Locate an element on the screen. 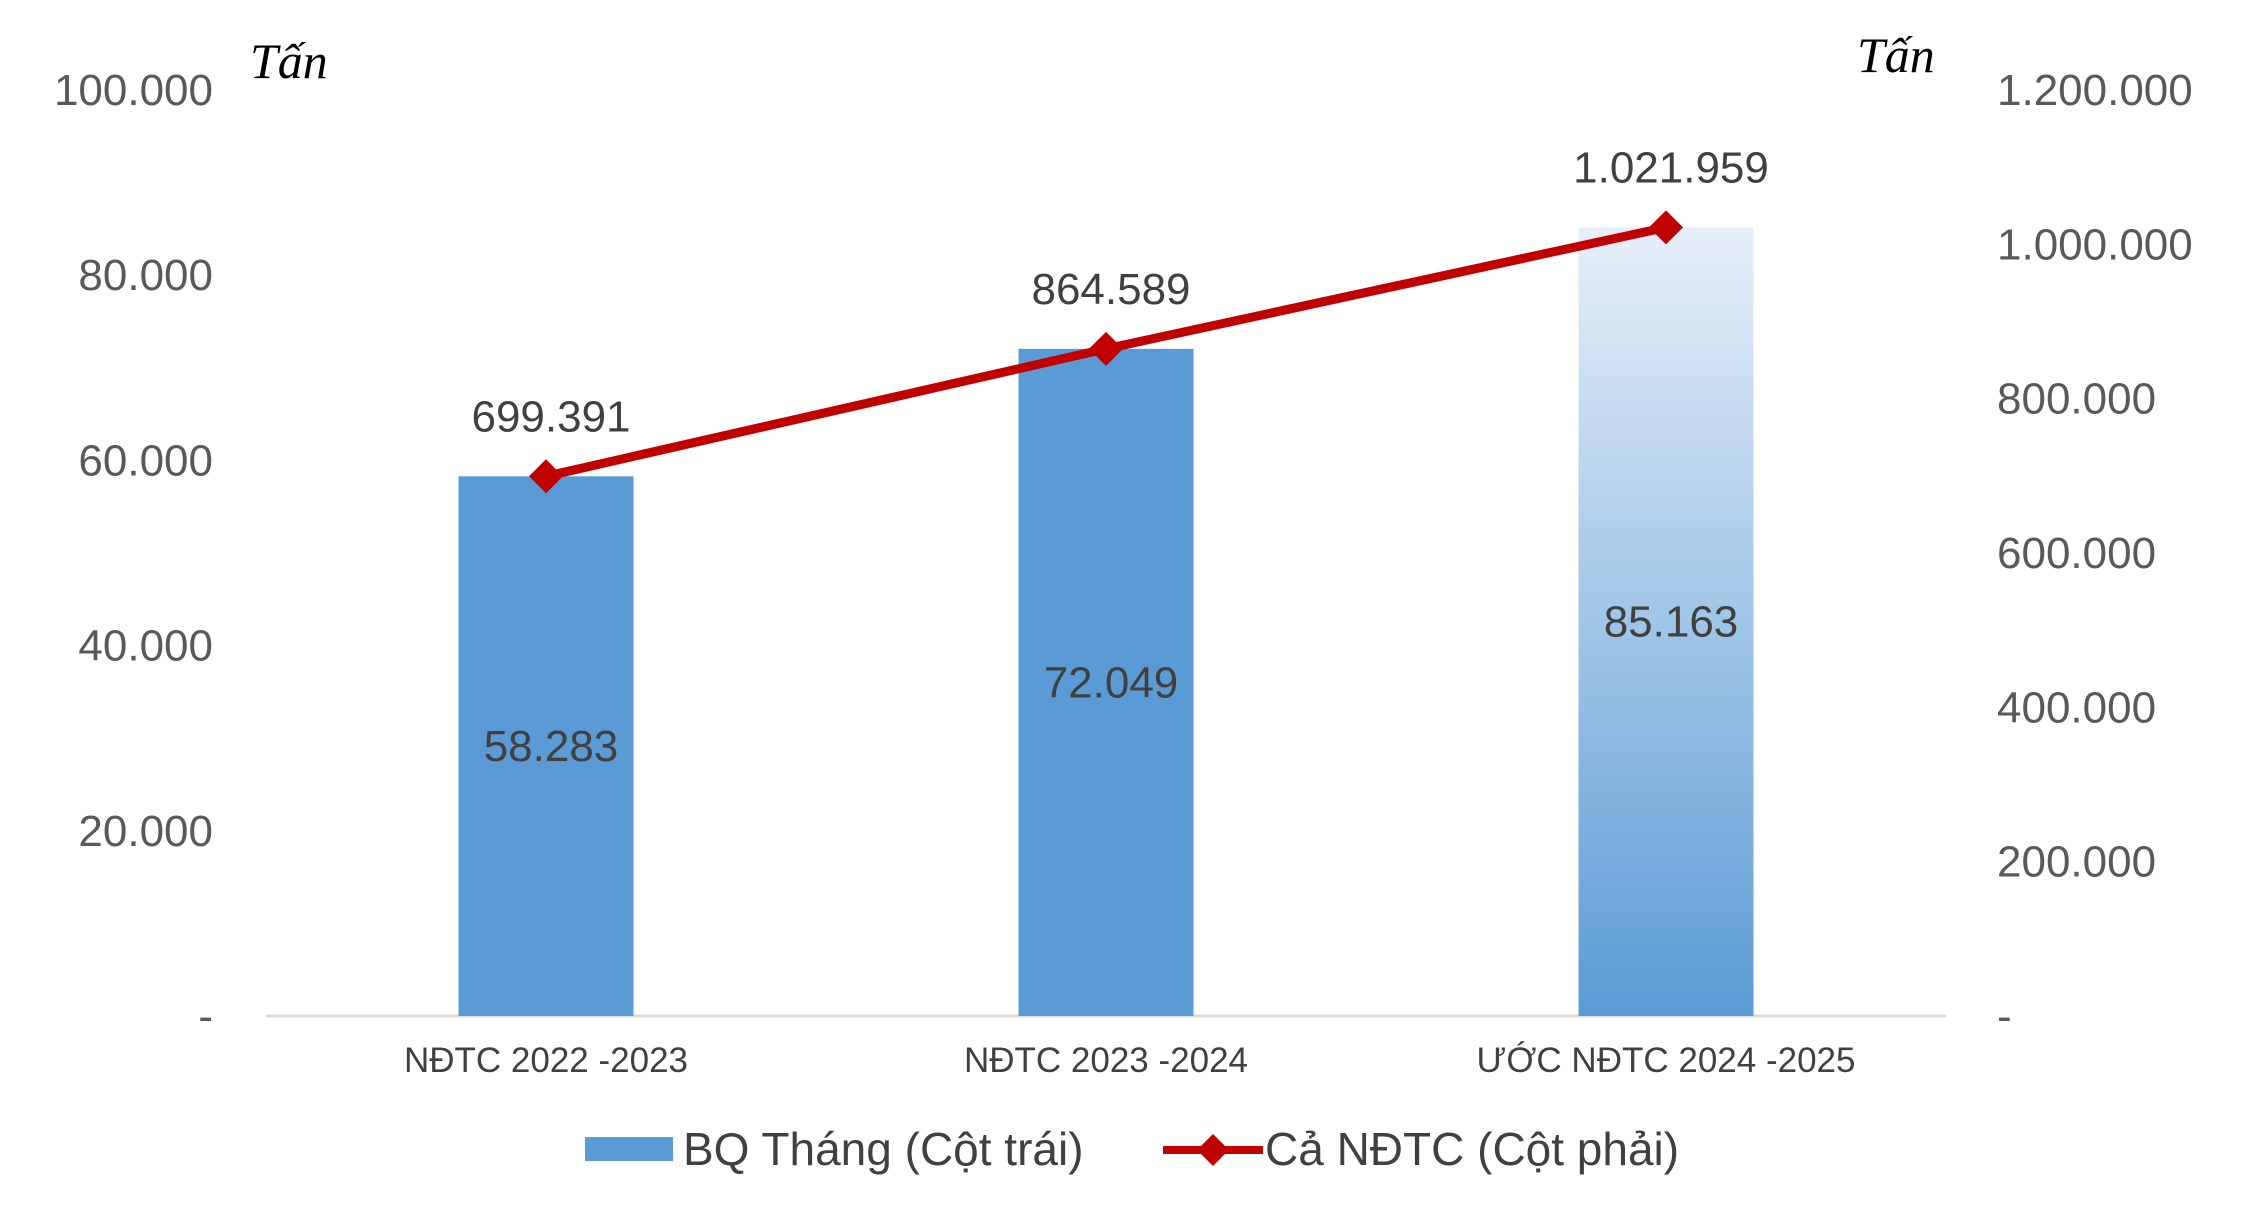  left-tick-label: 20.000 is located at coordinates (145, 831).